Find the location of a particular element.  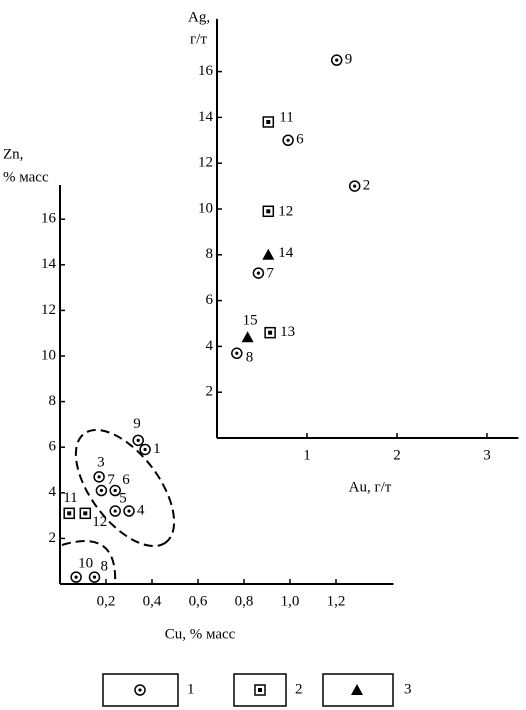

x-tick-label: 0,8 is located at coordinates (244, 601).